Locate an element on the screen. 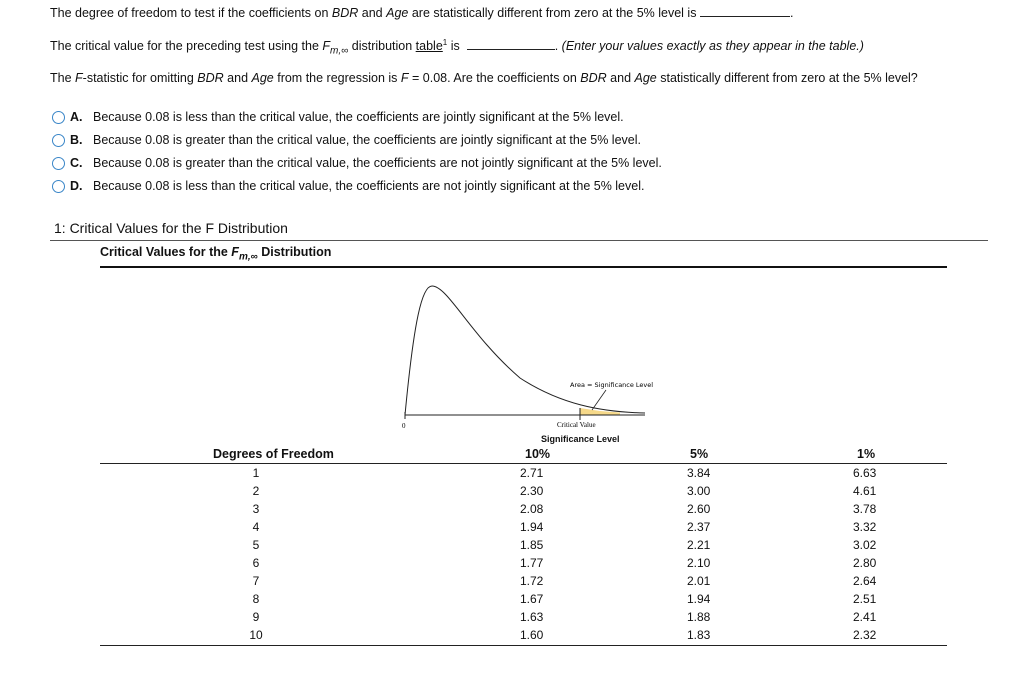 Image resolution: width=1024 pixels, height=682 pixels. table-cell: 6.63 is located at coordinates (865, 473).